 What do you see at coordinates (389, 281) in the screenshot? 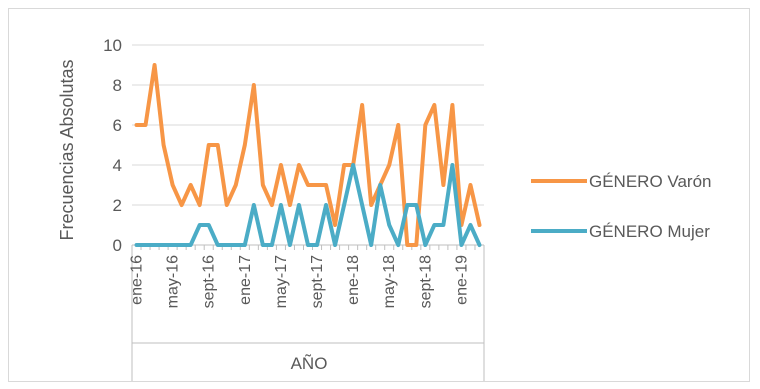
I see `x-tick-label: may-18` at bounding box center [389, 281].